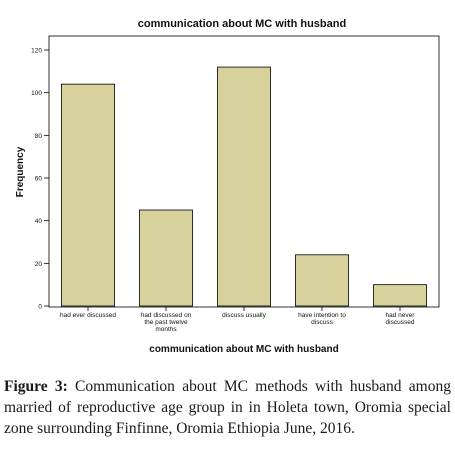 The height and width of the screenshot is (450, 455). I want to click on x-tick-label: had discussed on the past twelve months, so click(166, 322).